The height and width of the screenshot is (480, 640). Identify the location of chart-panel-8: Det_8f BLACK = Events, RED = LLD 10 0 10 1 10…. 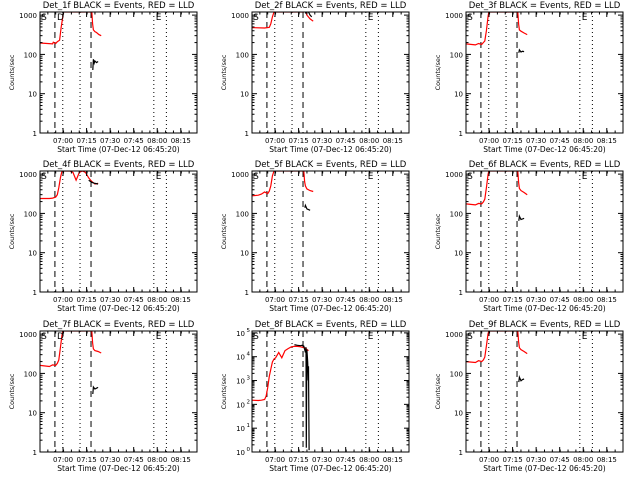
(315, 396).